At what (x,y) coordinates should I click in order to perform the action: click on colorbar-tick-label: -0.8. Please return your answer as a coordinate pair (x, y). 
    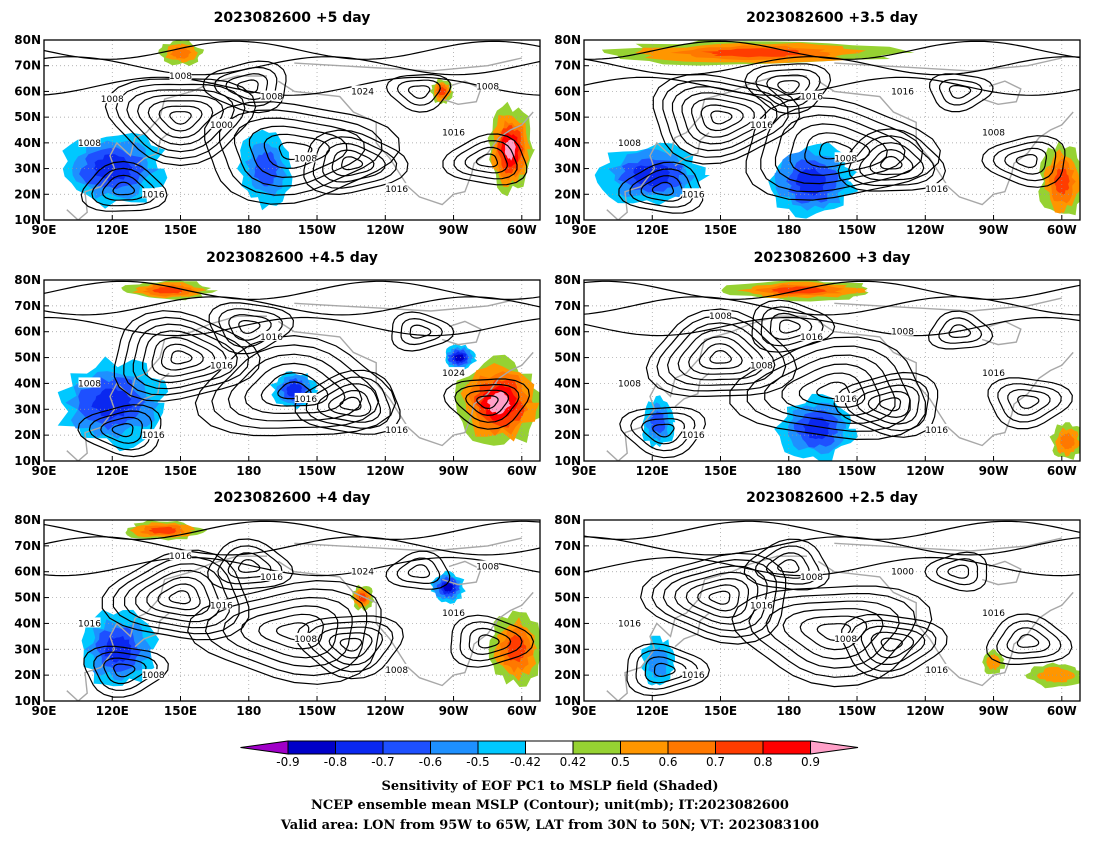
    Looking at the image, I should click on (335, 762).